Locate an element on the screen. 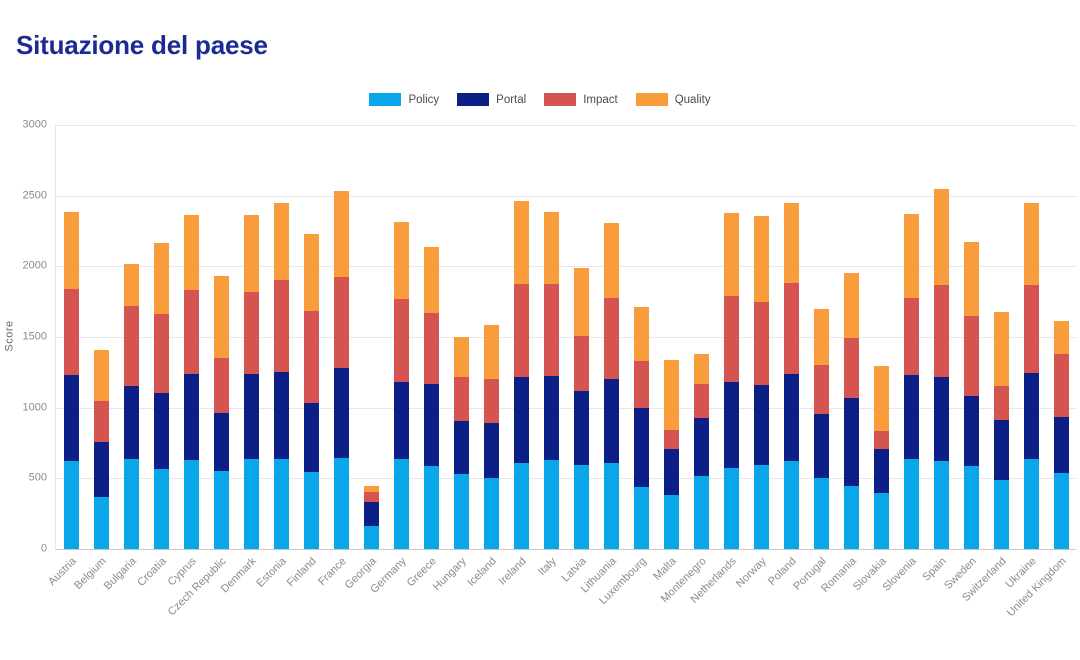  bar-belgium-quality is located at coordinates (101, 375).